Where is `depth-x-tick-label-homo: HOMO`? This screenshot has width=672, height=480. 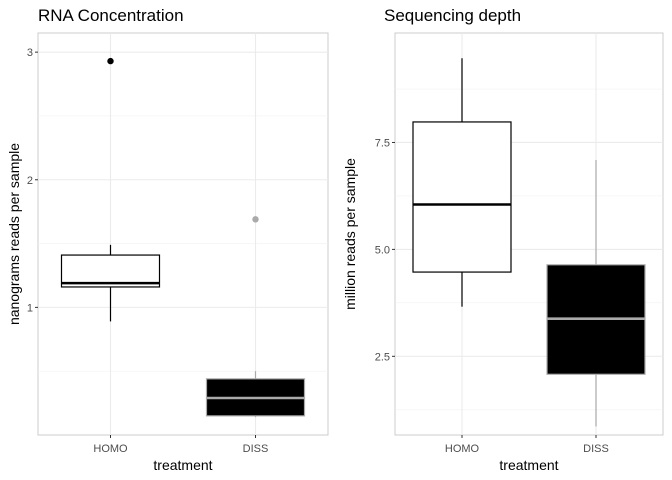 depth-x-tick-label-homo: HOMO is located at coordinates (462, 449).